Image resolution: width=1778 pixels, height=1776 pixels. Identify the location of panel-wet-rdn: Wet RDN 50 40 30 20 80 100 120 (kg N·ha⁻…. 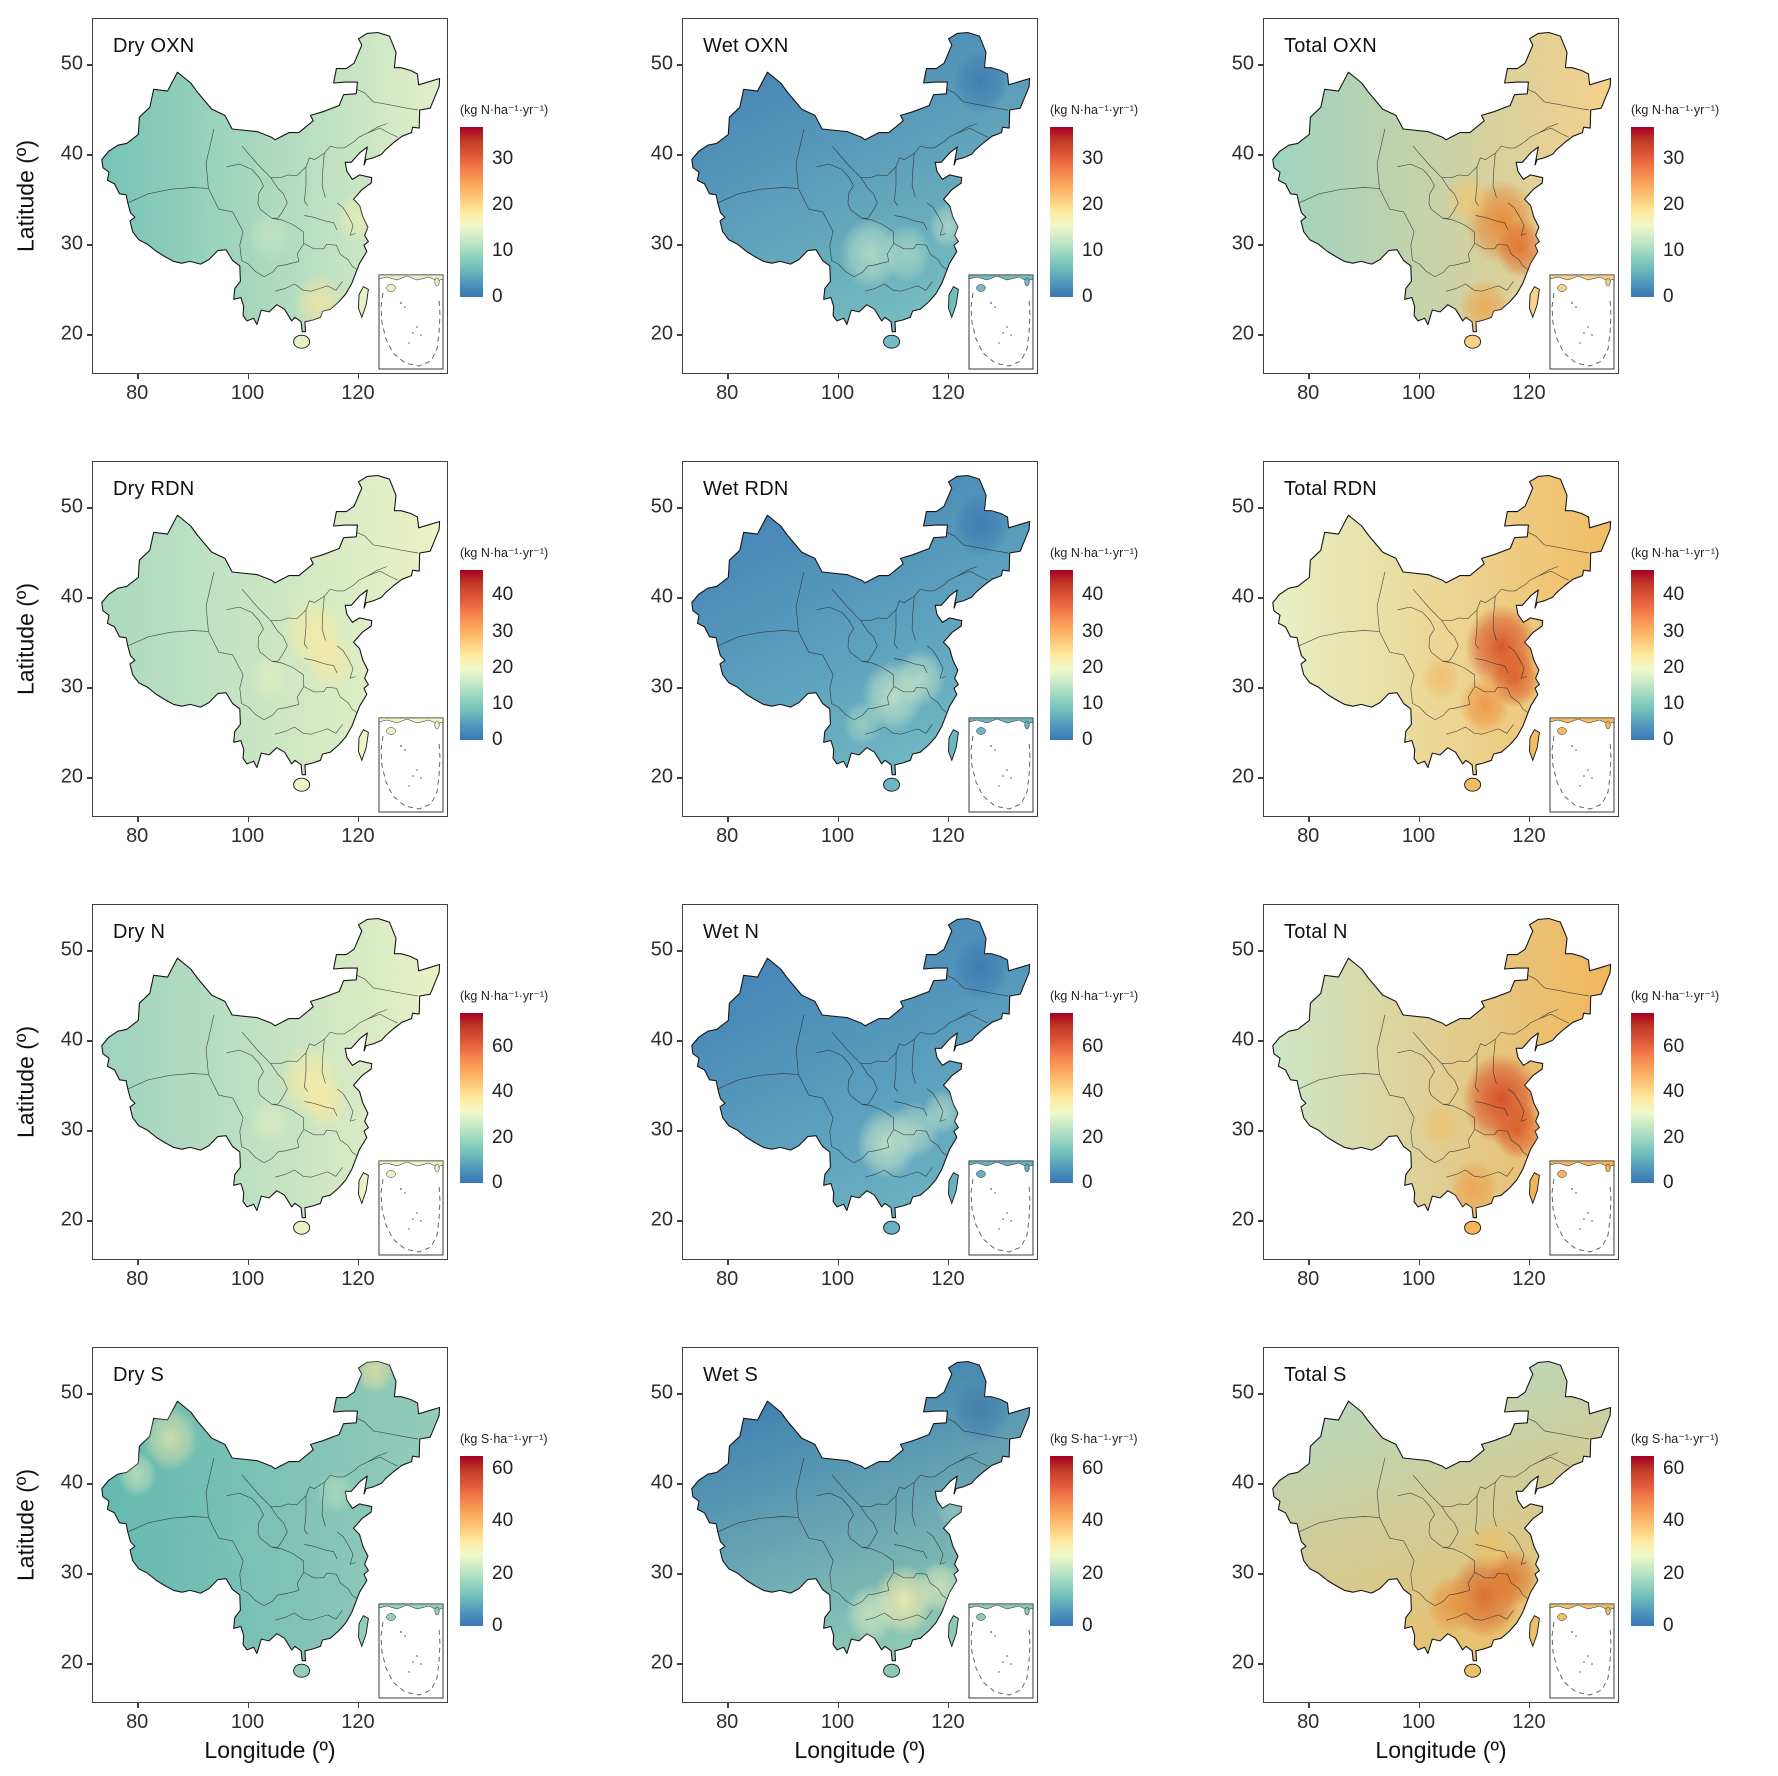
(906, 668).